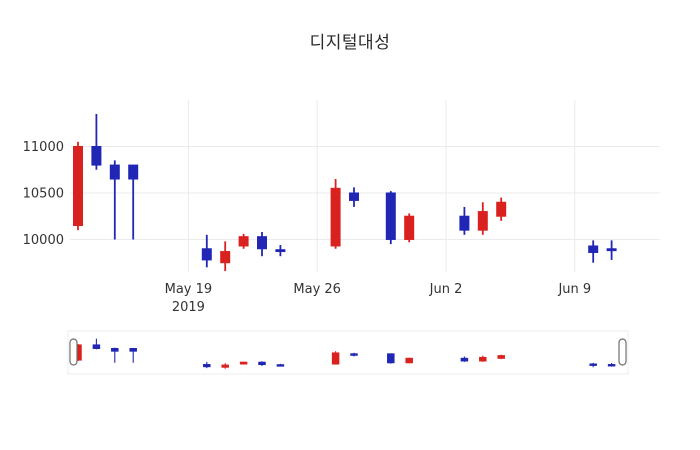  What do you see at coordinates (317, 289) in the screenshot?
I see `x-tick-label: May 26` at bounding box center [317, 289].